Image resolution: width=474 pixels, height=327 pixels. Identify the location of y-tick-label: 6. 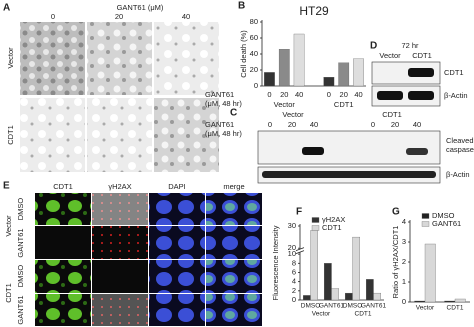
(294, 271).